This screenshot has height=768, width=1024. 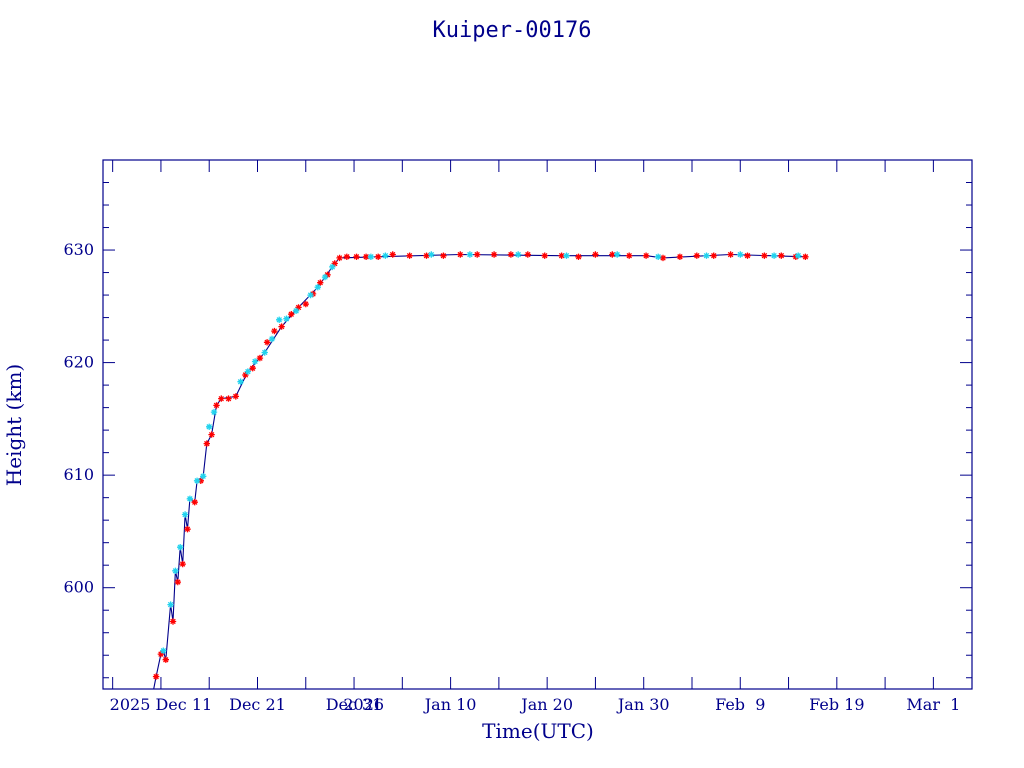 I want to click on y-tick-label: 600, so click(x=78, y=587).